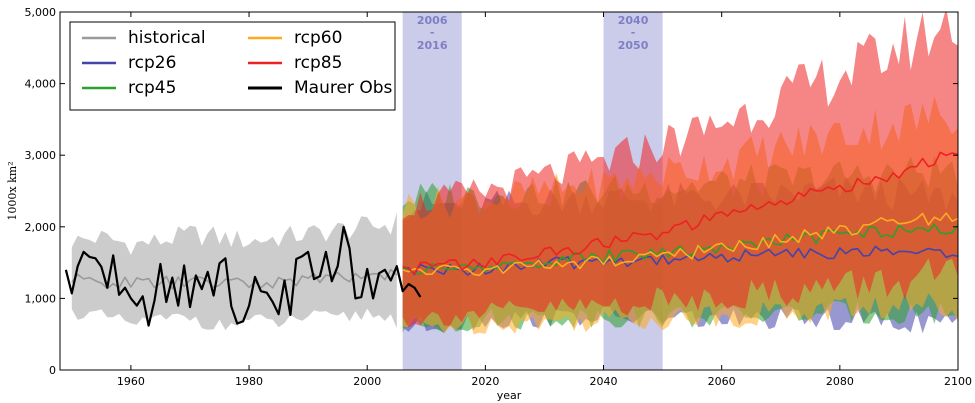 The height and width of the screenshot is (403, 975). Describe the element at coordinates (633, 20) in the screenshot. I see `period-label-start-1: 2040` at that location.